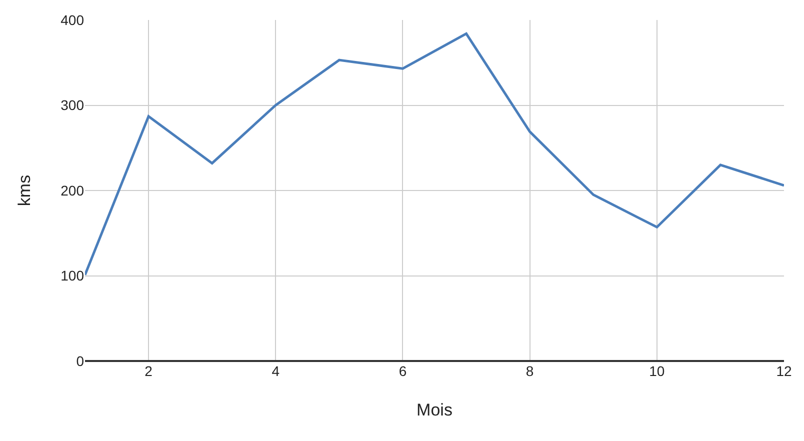 The height and width of the screenshot is (441, 804). Describe the element at coordinates (784, 371) in the screenshot. I see `x-tick-label: 12` at that location.